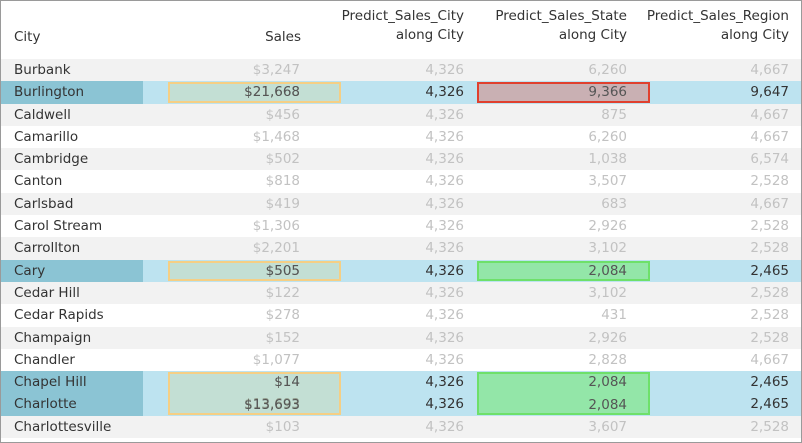 The height and width of the screenshot is (443, 802). Describe the element at coordinates (72, 270) in the screenshot. I see `city-cell: Cary` at that location.